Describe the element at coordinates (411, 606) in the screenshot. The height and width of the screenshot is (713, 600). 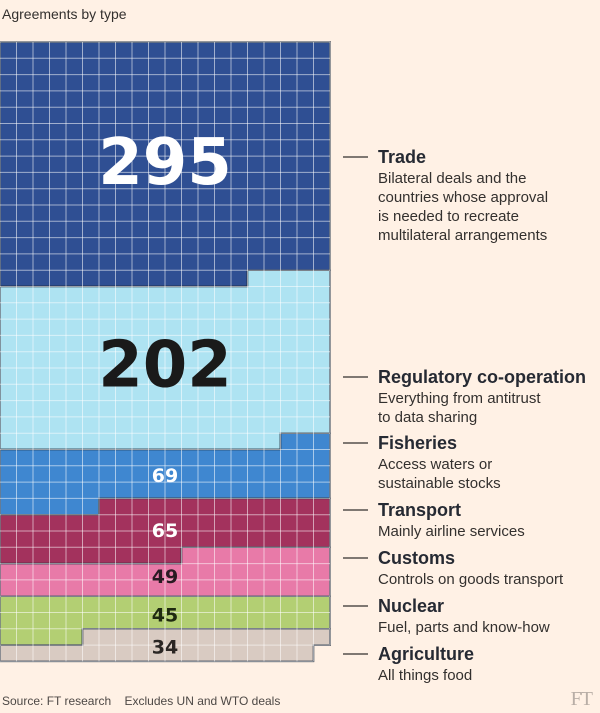
I see `category-name-nuclear: Nuclear` at that location.